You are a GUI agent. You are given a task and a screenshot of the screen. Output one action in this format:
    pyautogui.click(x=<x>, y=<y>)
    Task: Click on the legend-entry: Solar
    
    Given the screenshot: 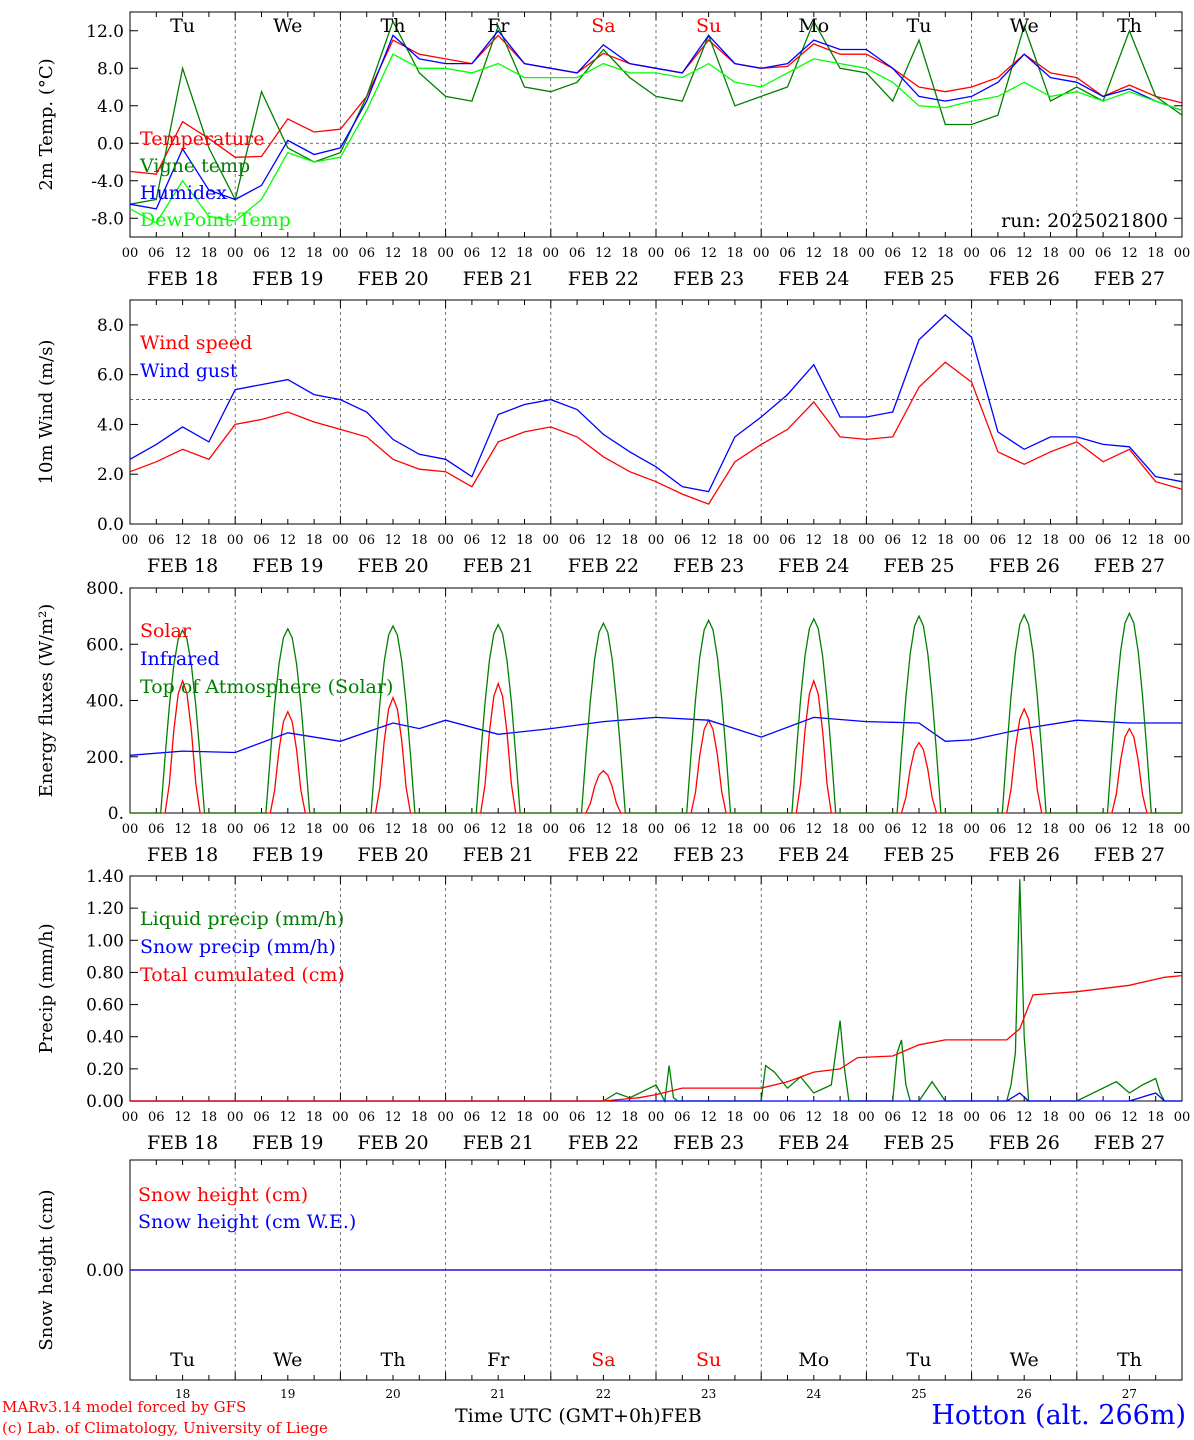 What is the action you would take?
    pyautogui.click(x=166, y=631)
    